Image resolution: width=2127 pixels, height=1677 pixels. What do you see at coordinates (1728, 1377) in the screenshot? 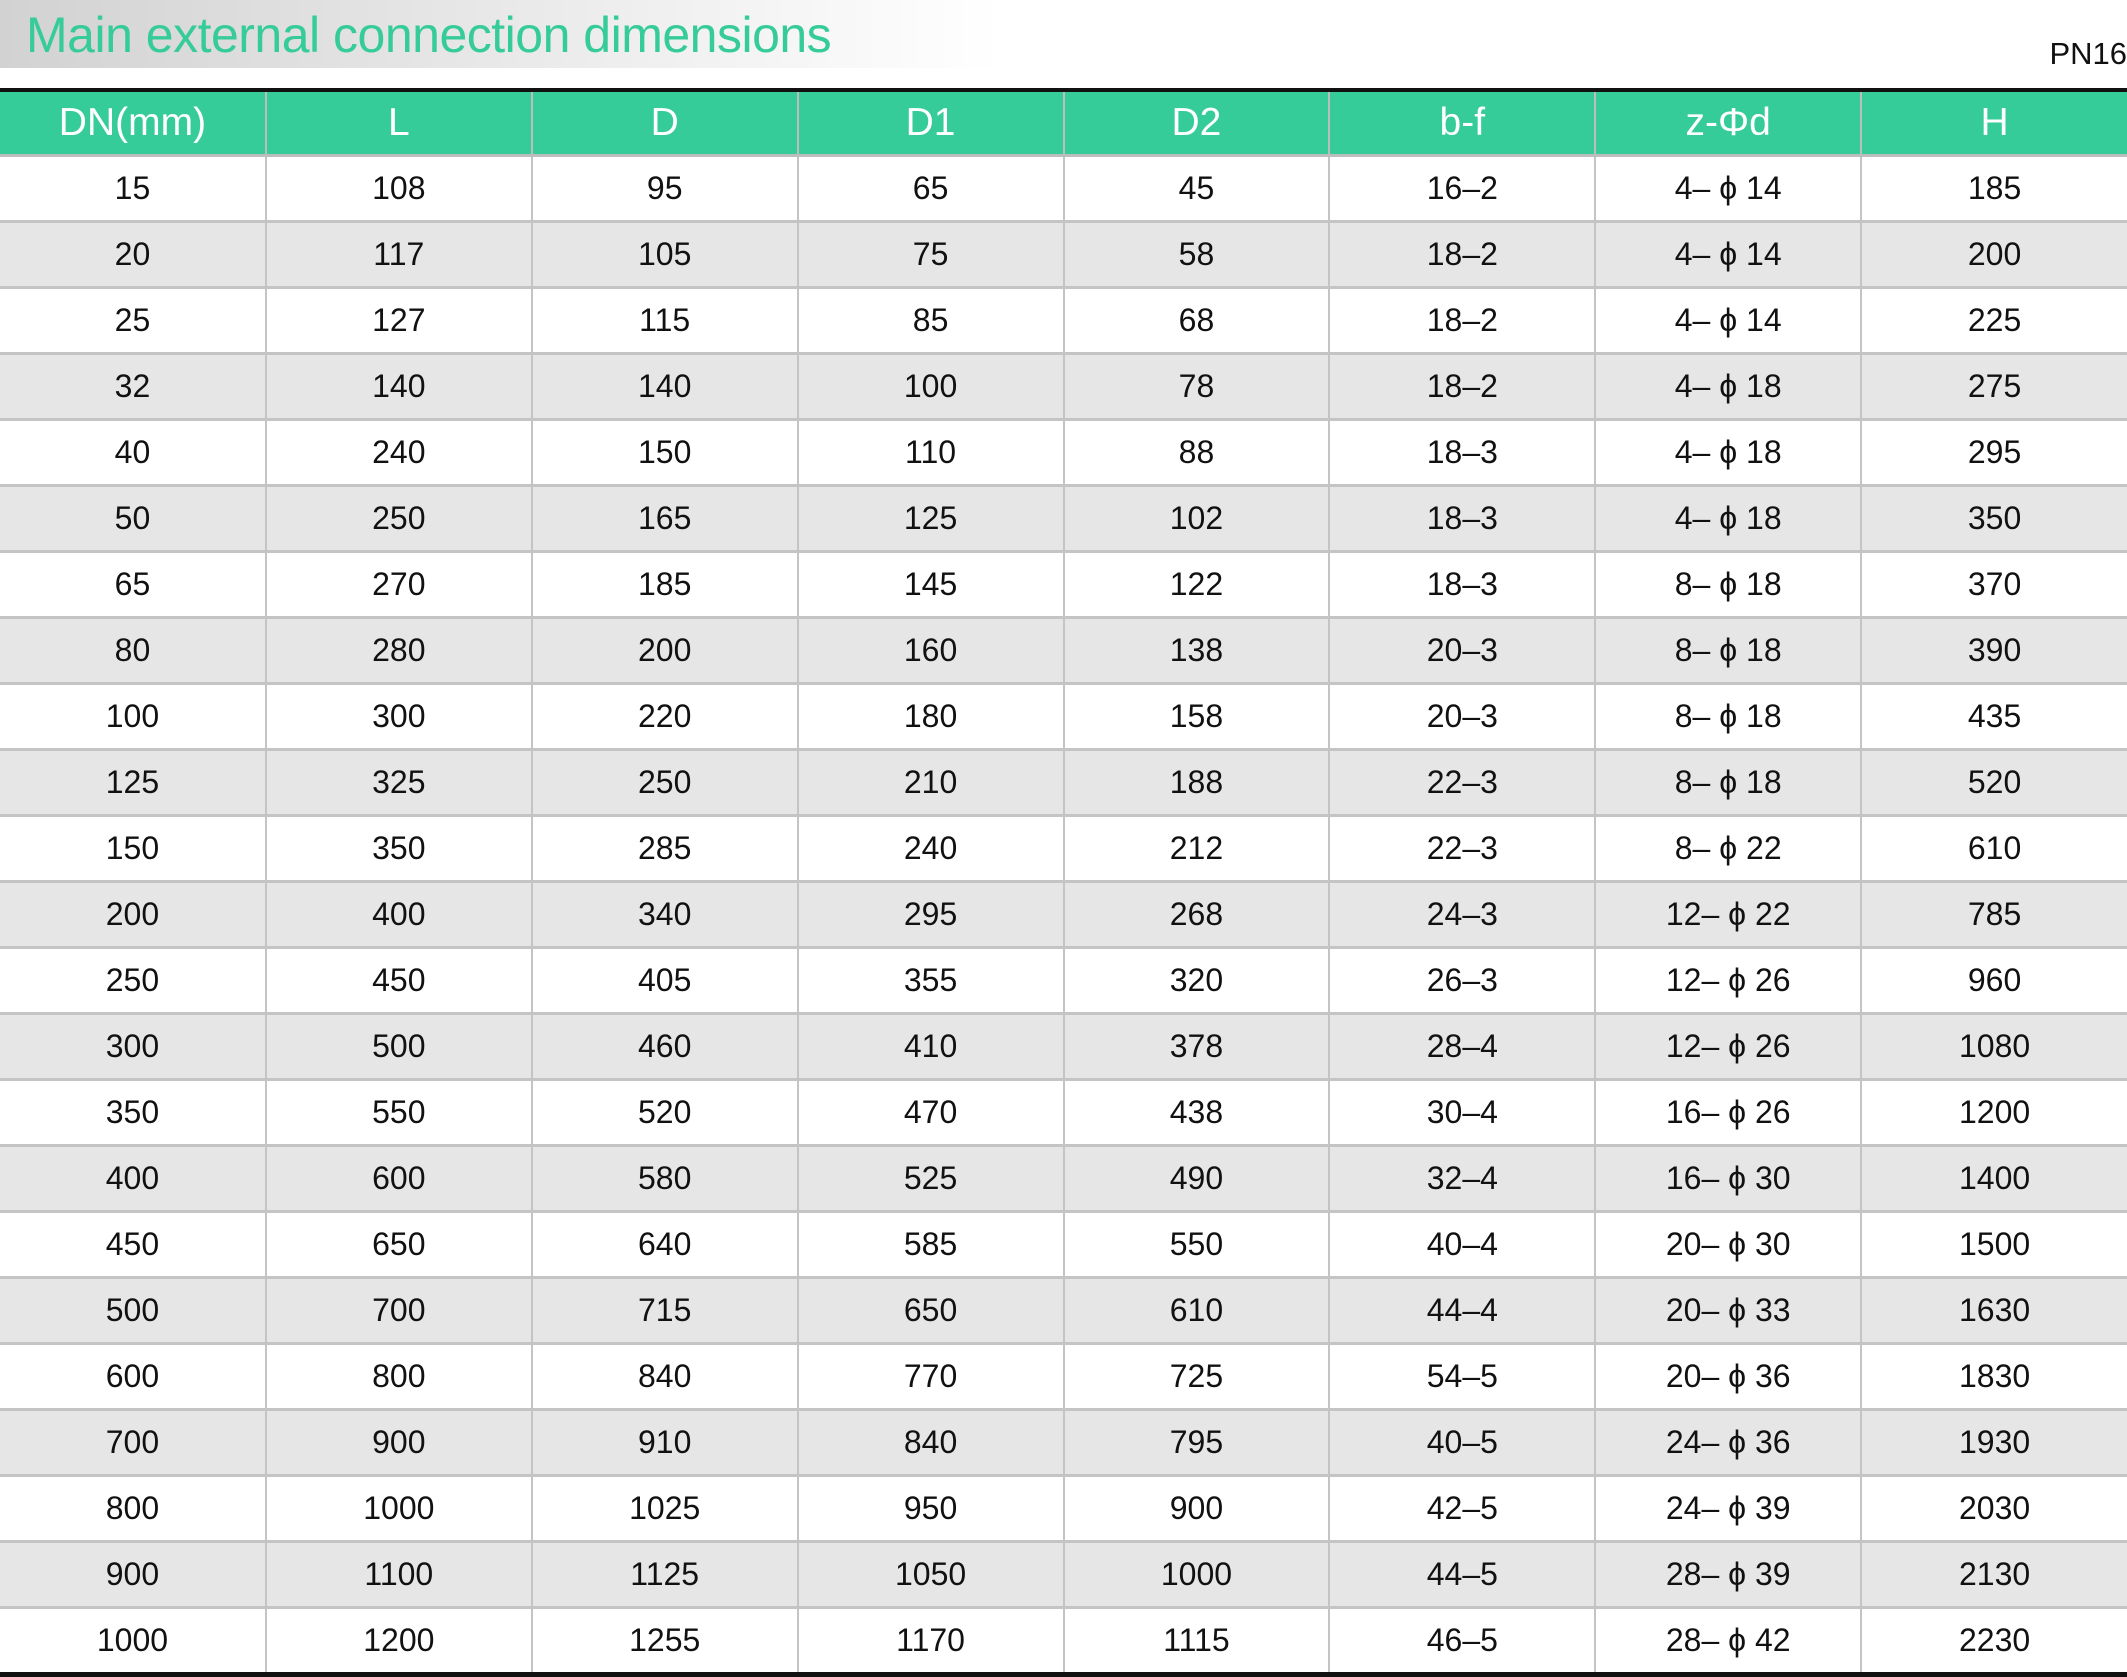
I see `table-cell: 20– ϕ 36` at bounding box center [1728, 1377].